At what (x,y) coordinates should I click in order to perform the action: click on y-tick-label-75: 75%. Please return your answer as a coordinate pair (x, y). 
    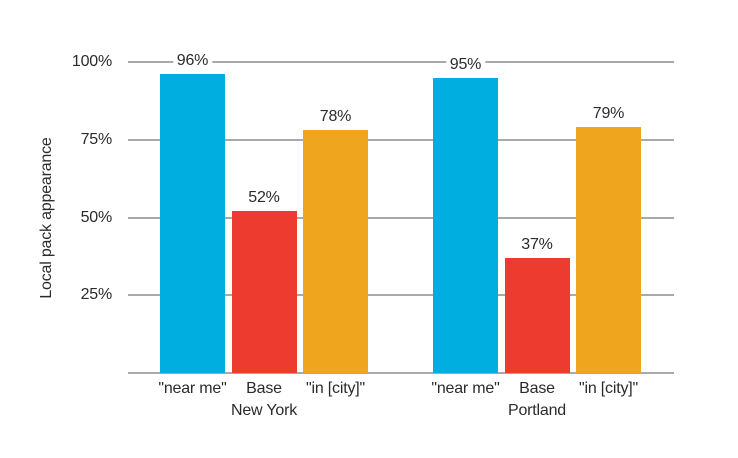
    Looking at the image, I should click on (96, 139).